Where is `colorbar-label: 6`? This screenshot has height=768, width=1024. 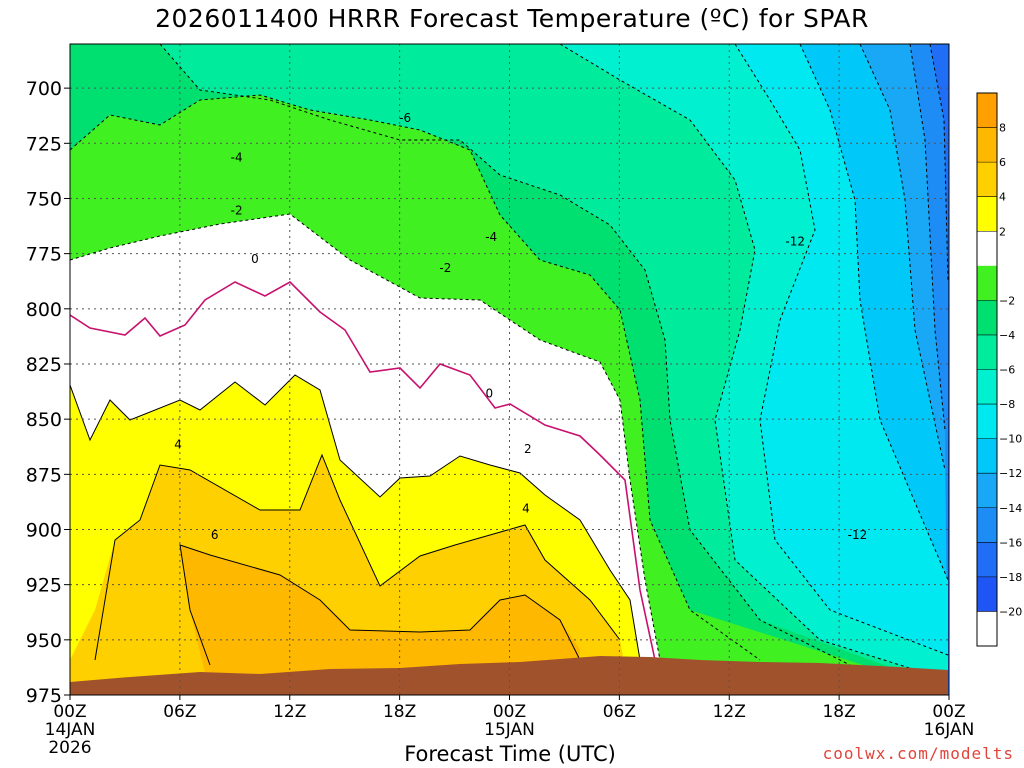
colorbar-label: 6 is located at coordinates (1002, 162).